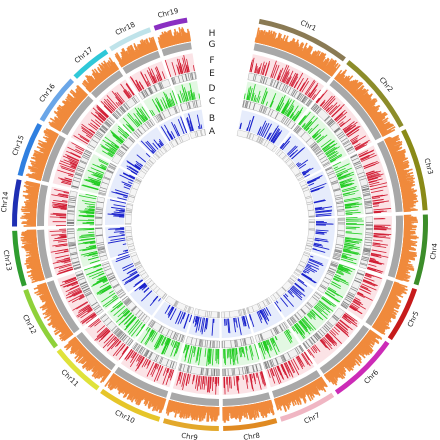 The image size is (440, 440). I want to click on track-g-segment, so click(45, 254).